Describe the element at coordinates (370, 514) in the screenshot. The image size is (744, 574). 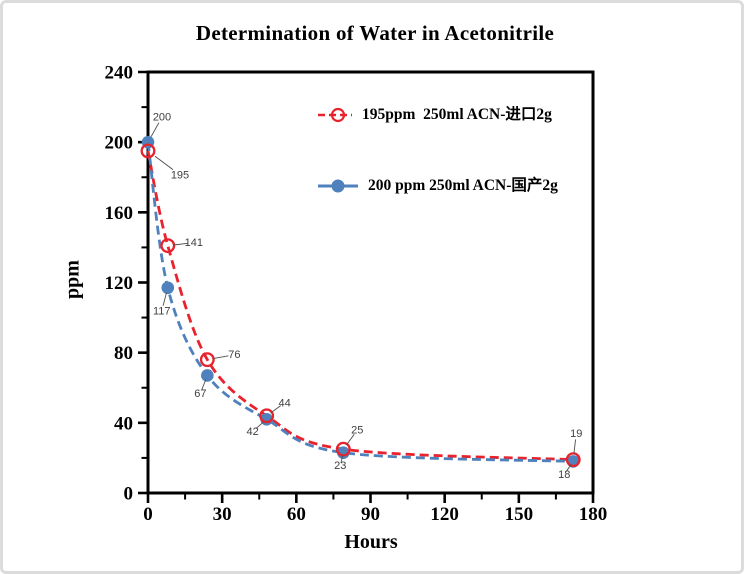
I see `x-tick-label: 90` at that location.